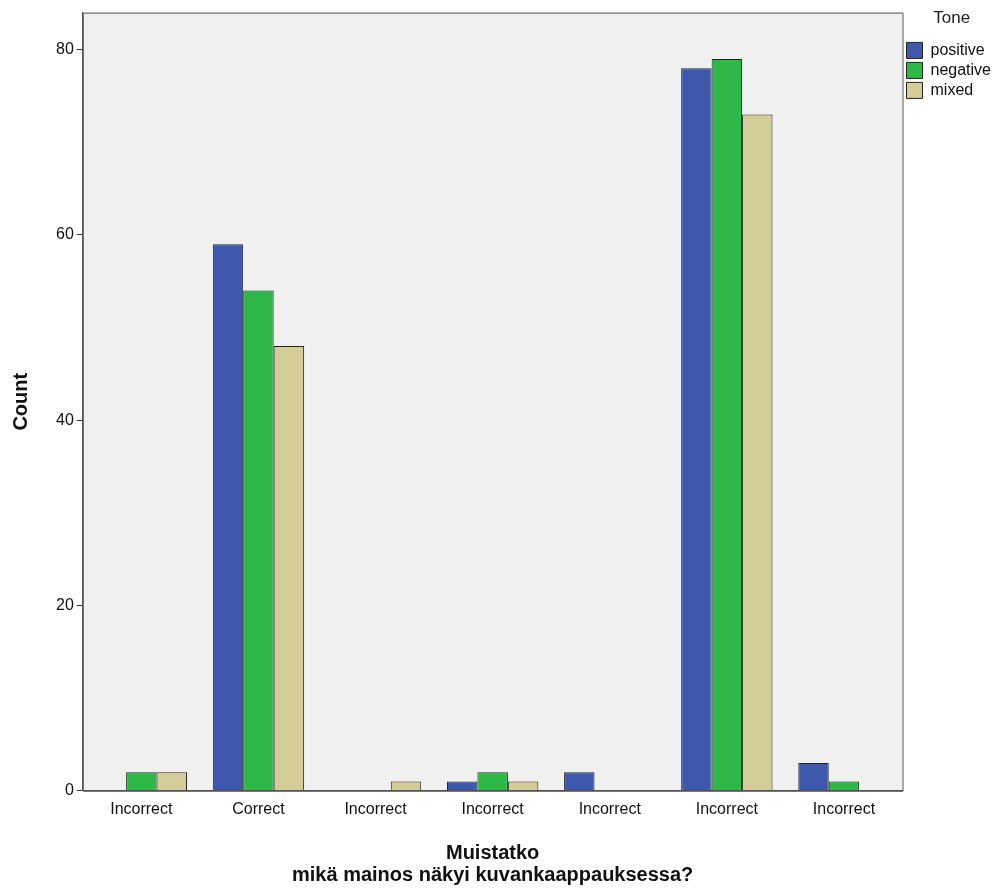 This screenshot has width=1003, height=890. I want to click on y-tick-label: 80, so click(65, 49).